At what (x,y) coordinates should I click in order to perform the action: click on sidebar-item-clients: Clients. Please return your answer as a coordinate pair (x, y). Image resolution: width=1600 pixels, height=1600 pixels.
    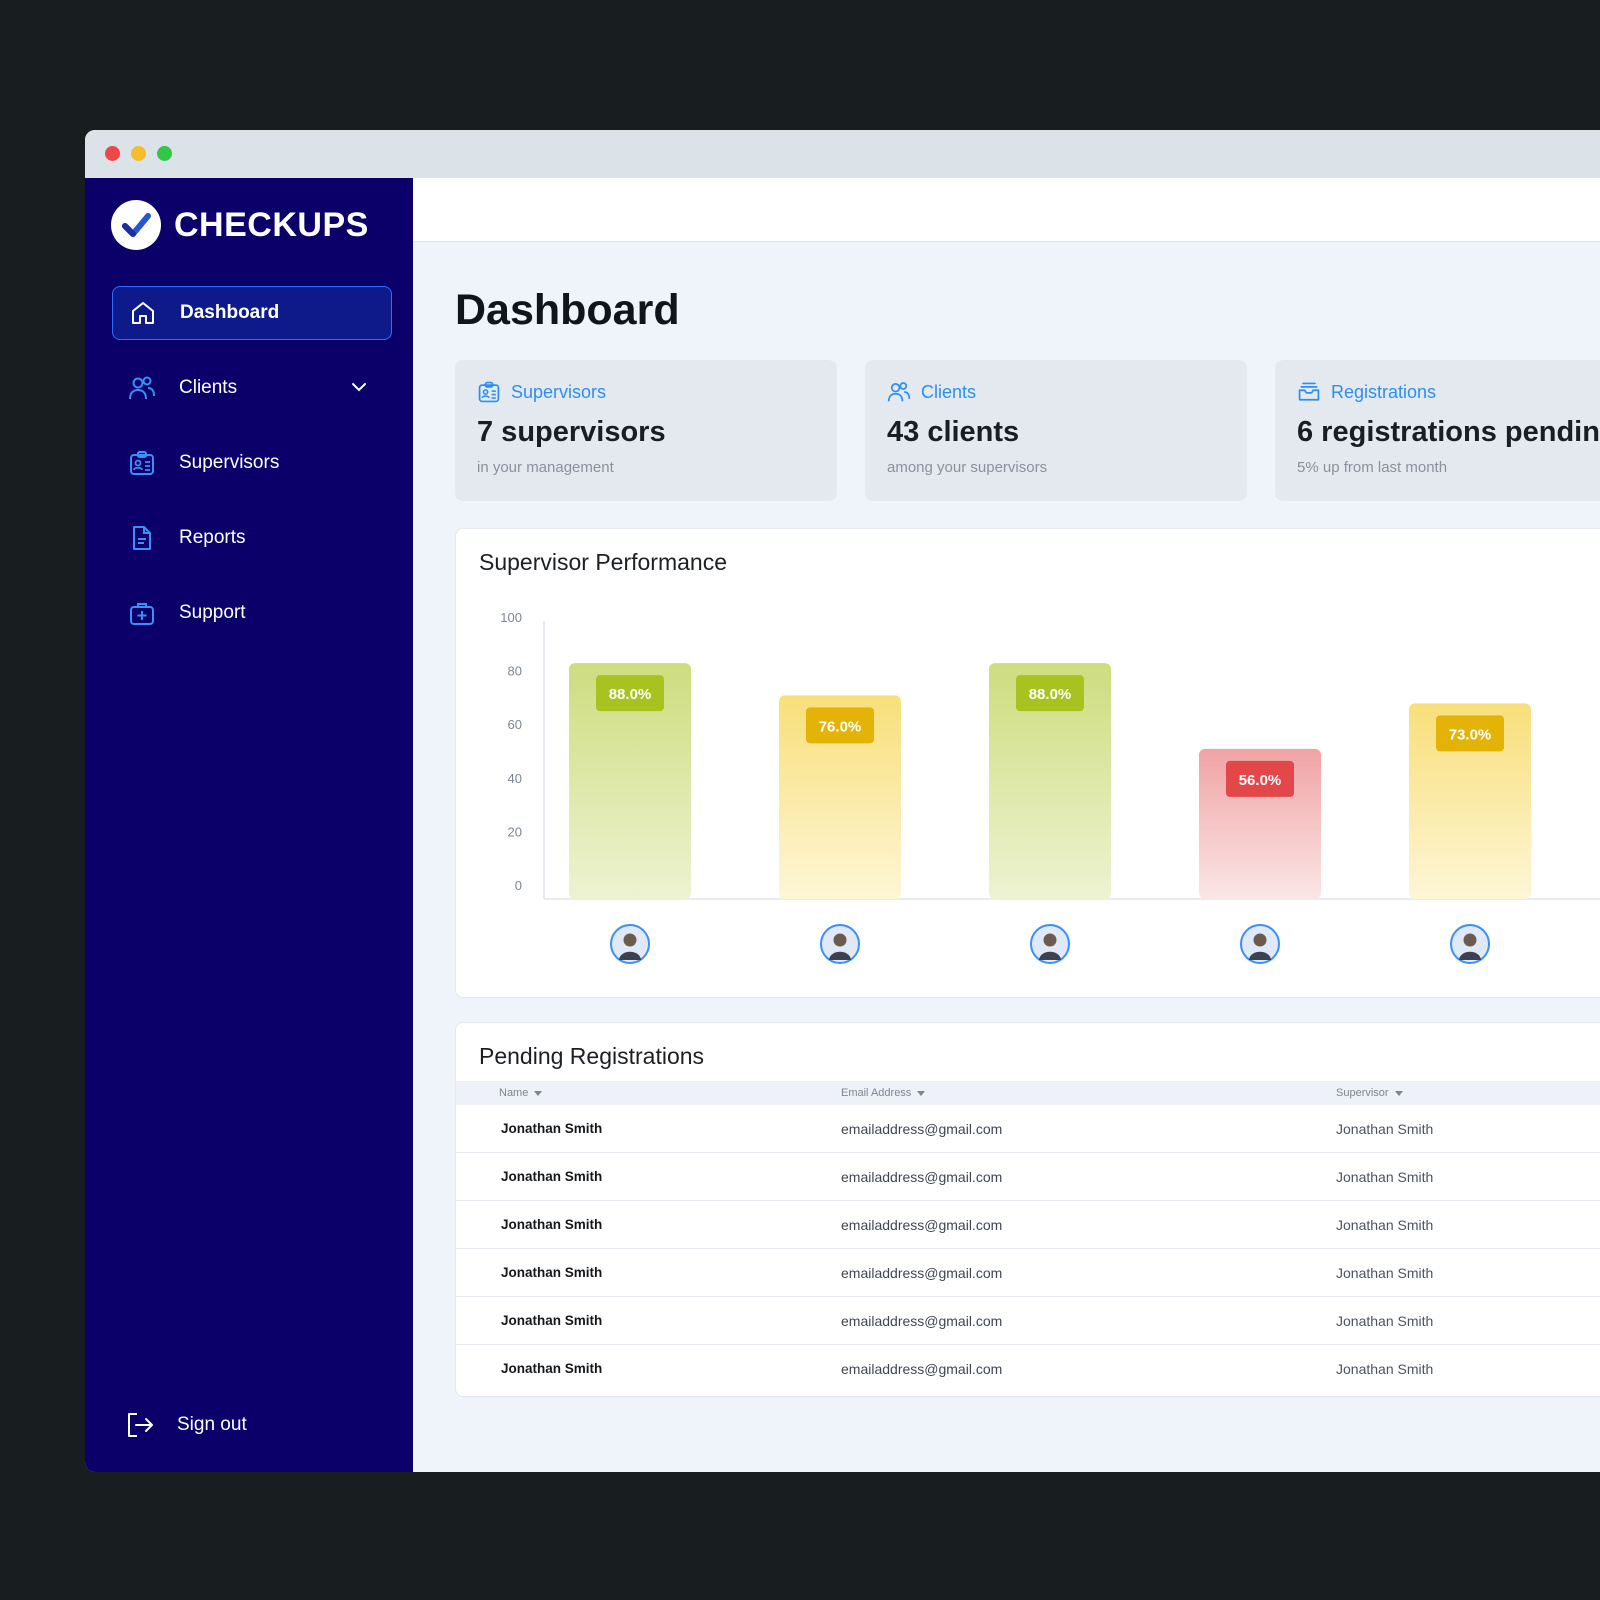
    Looking at the image, I should click on (252, 388).